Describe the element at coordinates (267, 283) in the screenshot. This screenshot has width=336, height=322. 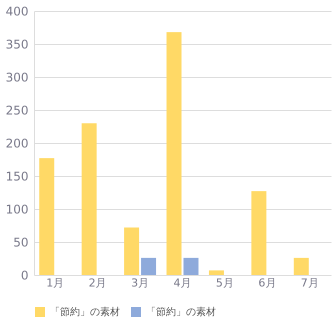
I see `x-tick-label: 6月` at that location.